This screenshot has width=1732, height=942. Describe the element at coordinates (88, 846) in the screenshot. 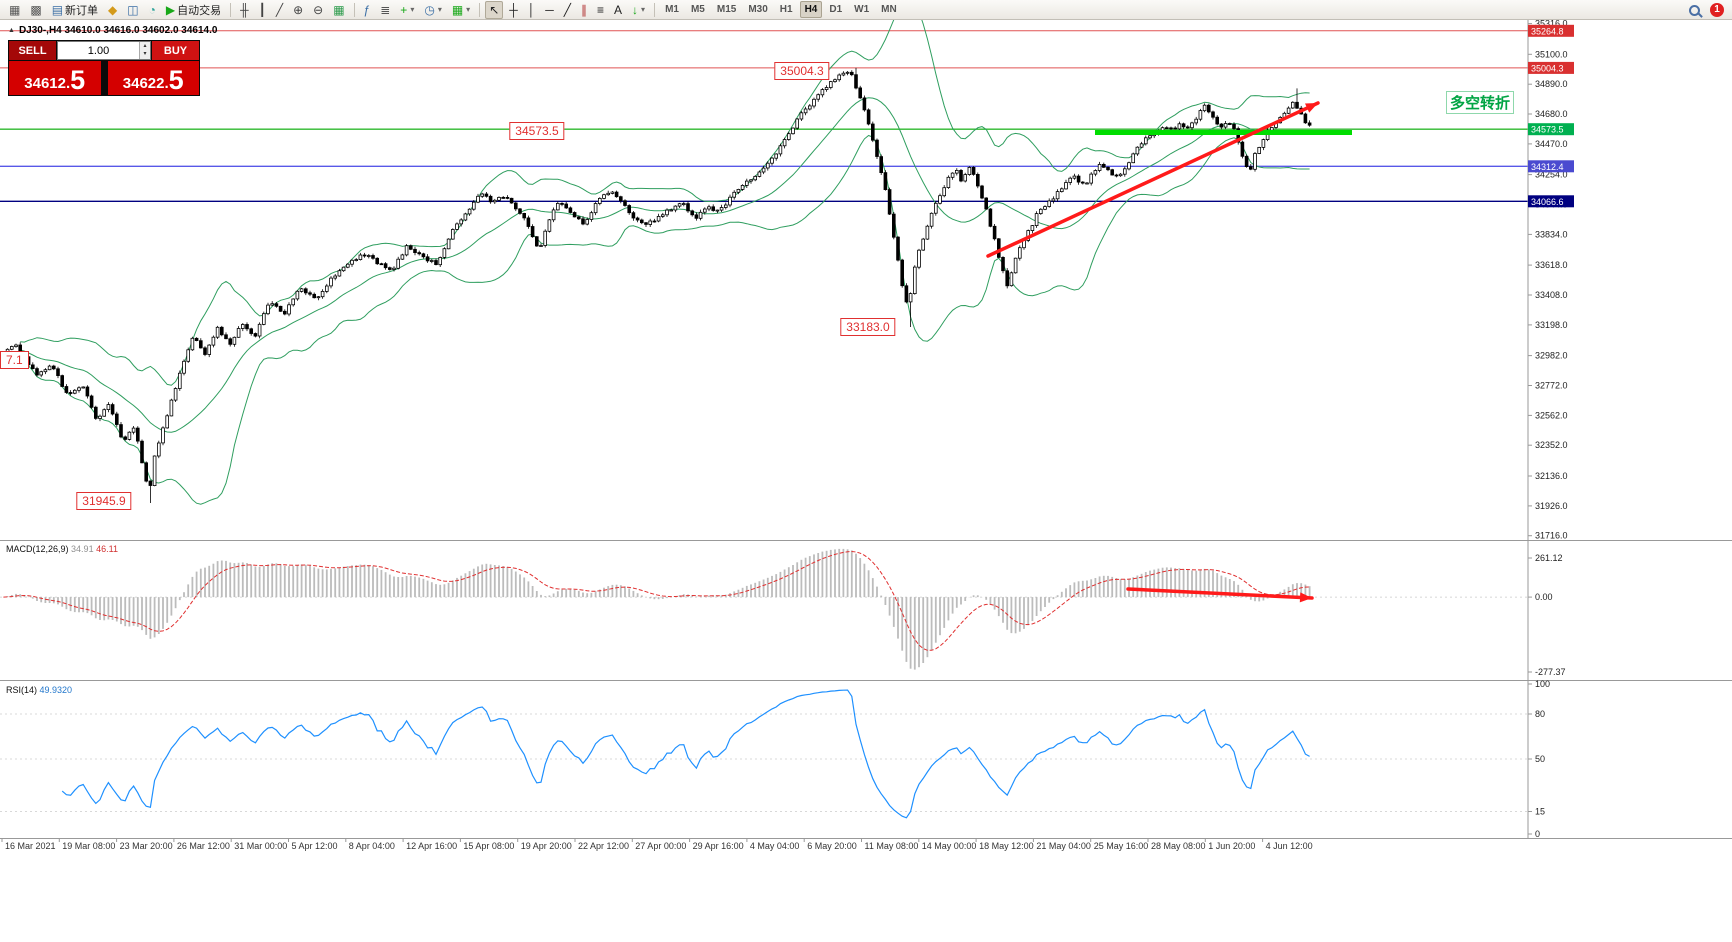

I see `svg-text: 19 Mar 08:00` at that location.